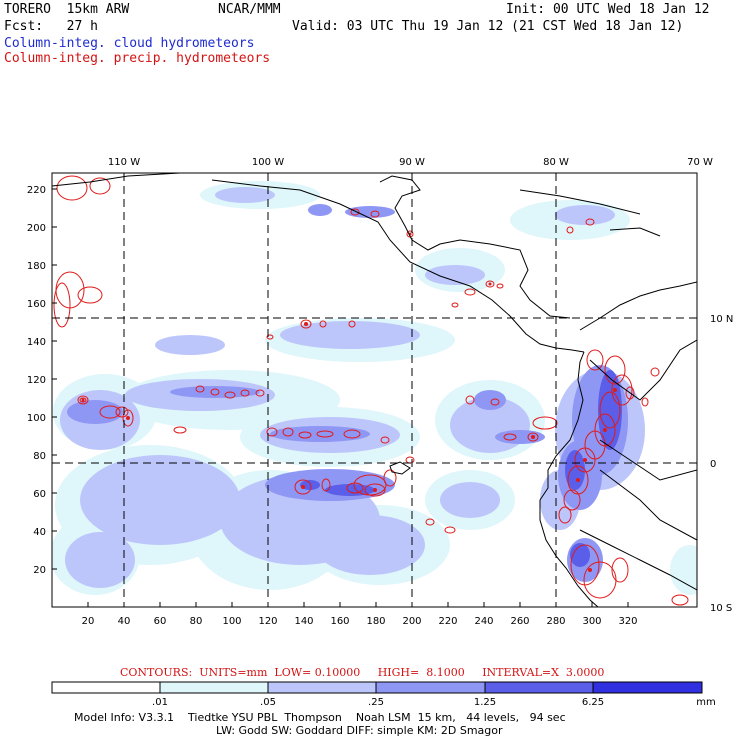 This screenshot has width=740, height=740. What do you see at coordinates (483, 621) in the screenshot?
I see `x-index-label: 240` at bounding box center [483, 621].